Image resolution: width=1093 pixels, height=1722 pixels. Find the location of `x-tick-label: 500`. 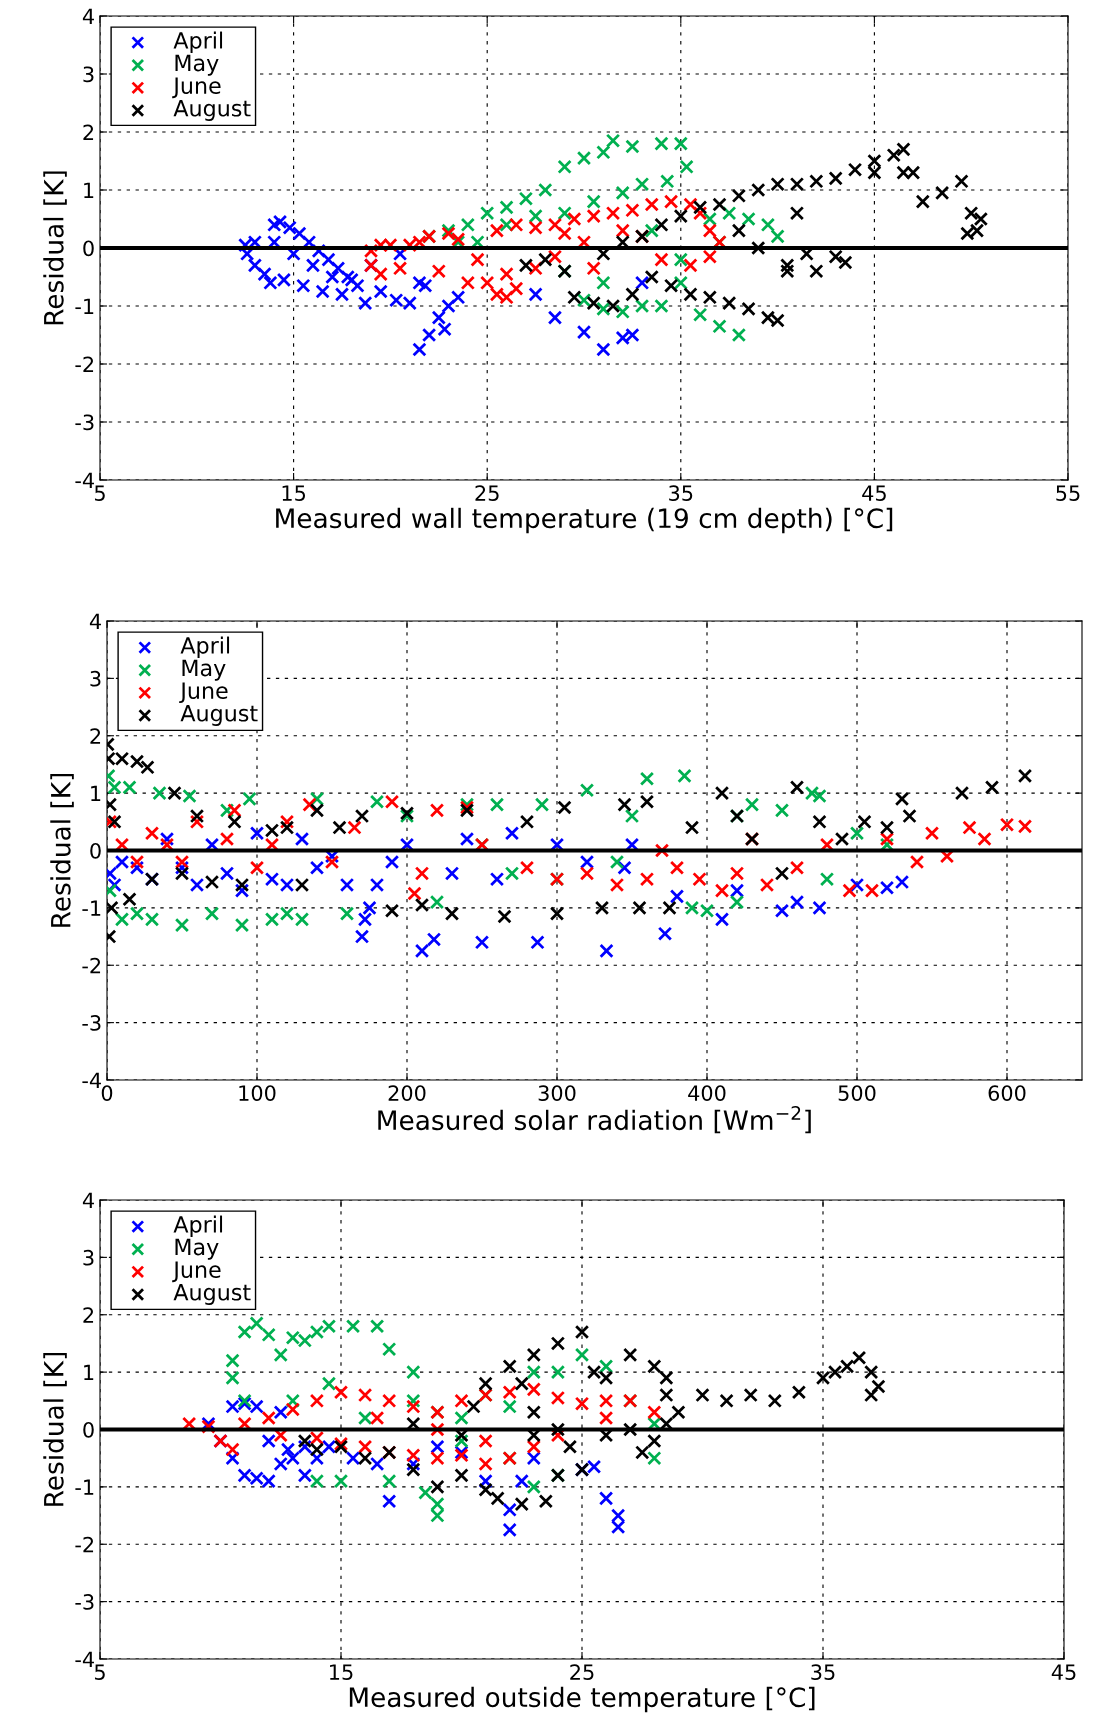

x-tick-label: 500 is located at coordinates (857, 1093).